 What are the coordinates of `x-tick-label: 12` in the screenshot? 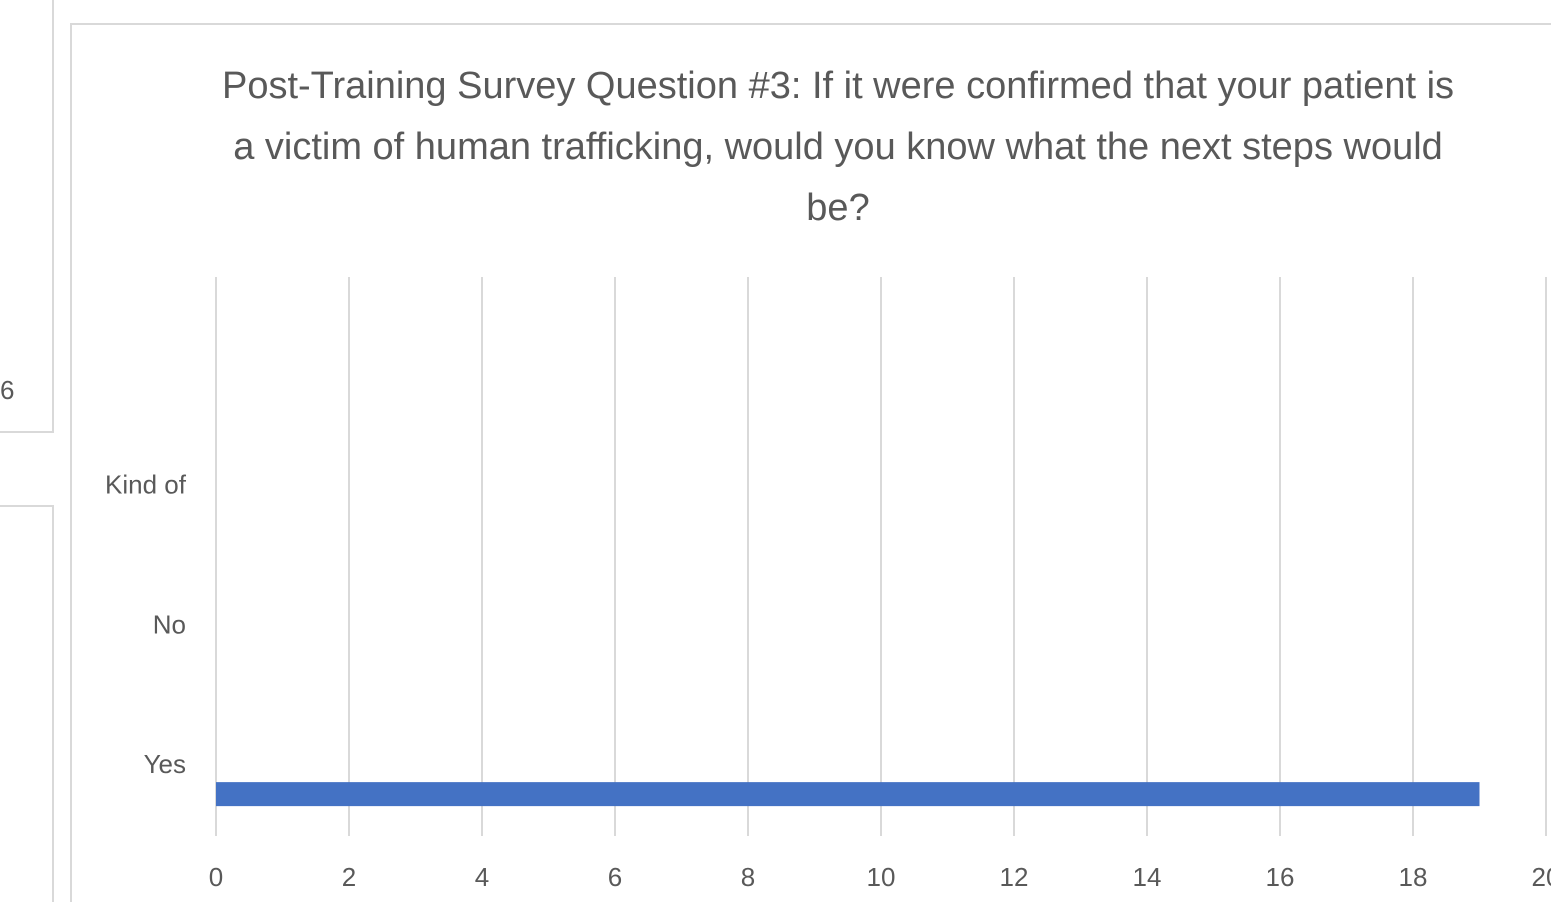 It's located at (1014, 877).